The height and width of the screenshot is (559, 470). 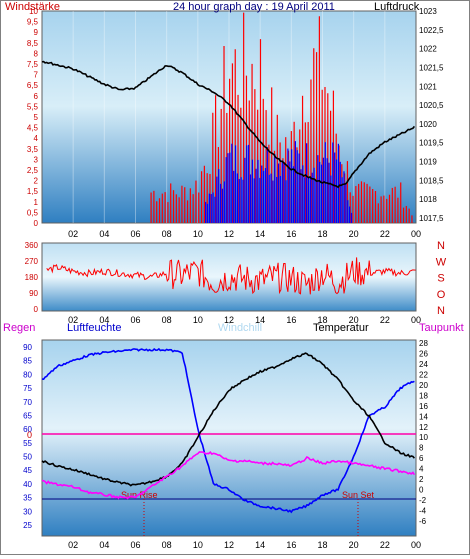 What do you see at coordinates (27, 443) in the screenshot?
I see `humidity-tick-label: 55` at bounding box center [27, 443].